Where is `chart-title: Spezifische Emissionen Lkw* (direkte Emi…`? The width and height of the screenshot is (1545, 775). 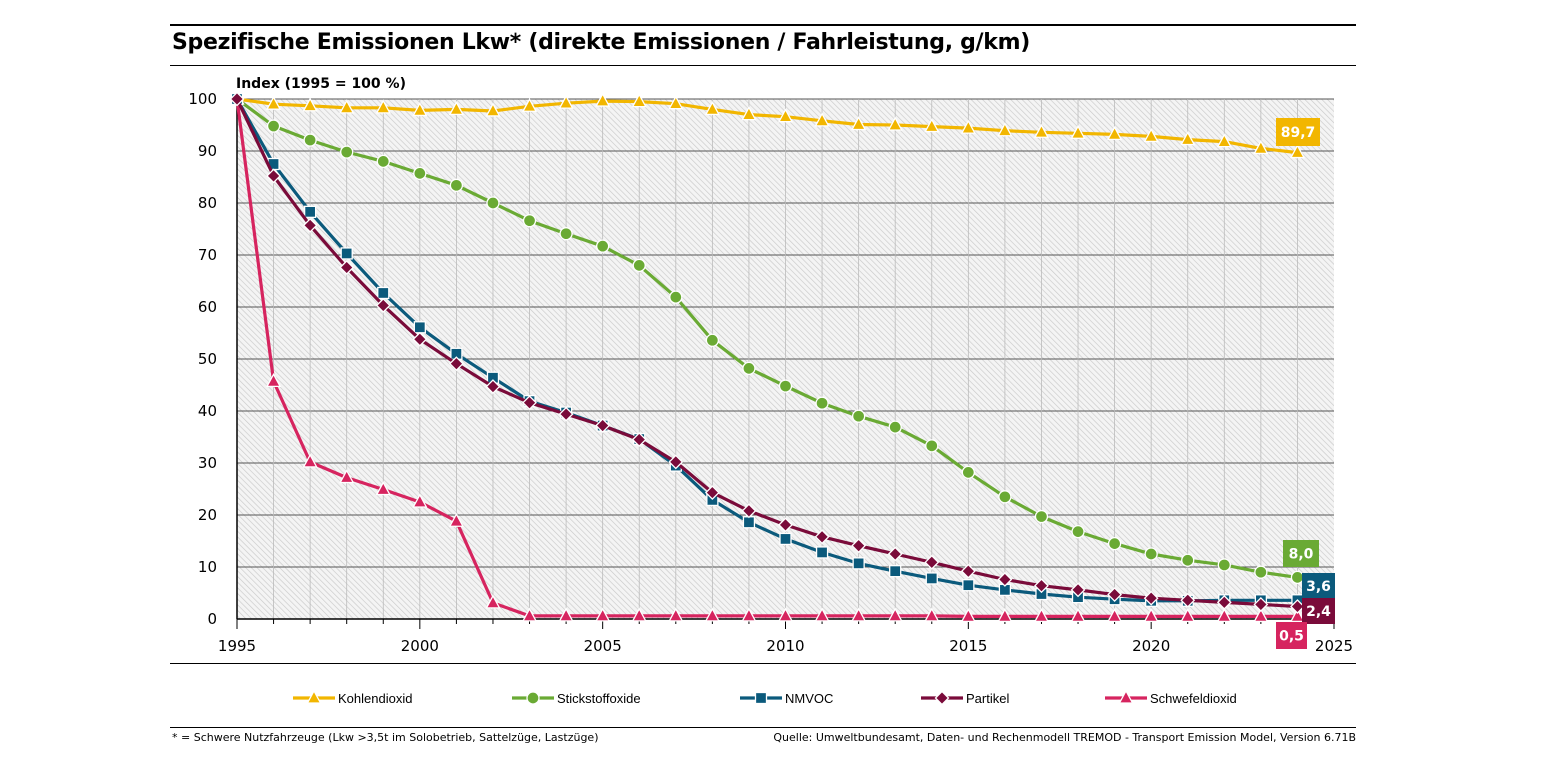 chart-title: Spezifische Emissionen Lkw* (direkte Emi… is located at coordinates (601, 42).